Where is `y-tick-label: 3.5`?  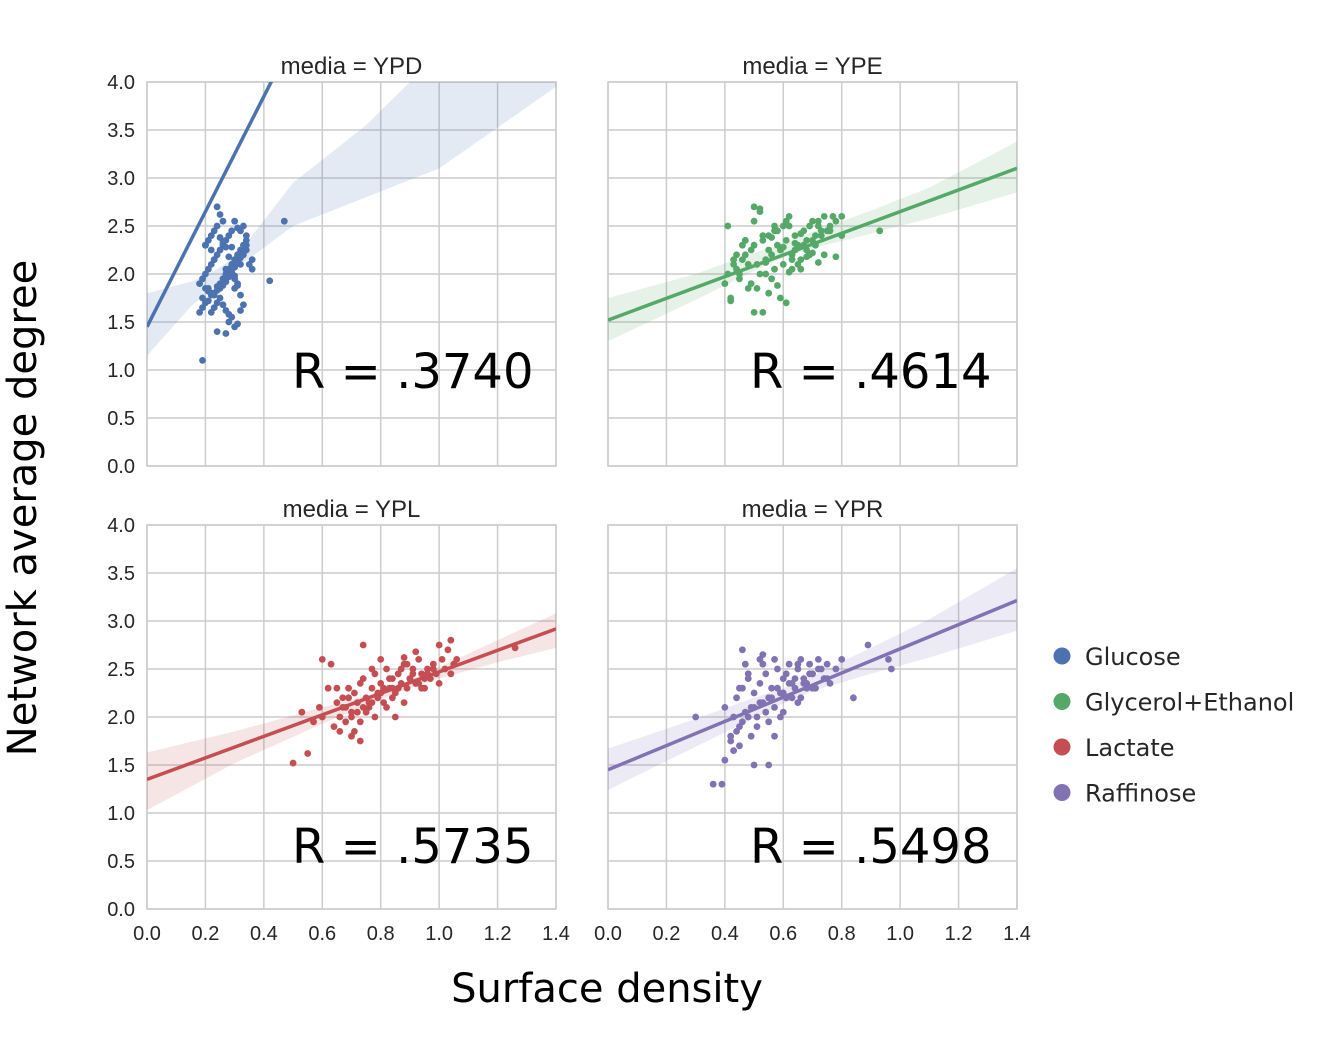
y-tick-label: 3.5 is located at coordinates (121, 131).